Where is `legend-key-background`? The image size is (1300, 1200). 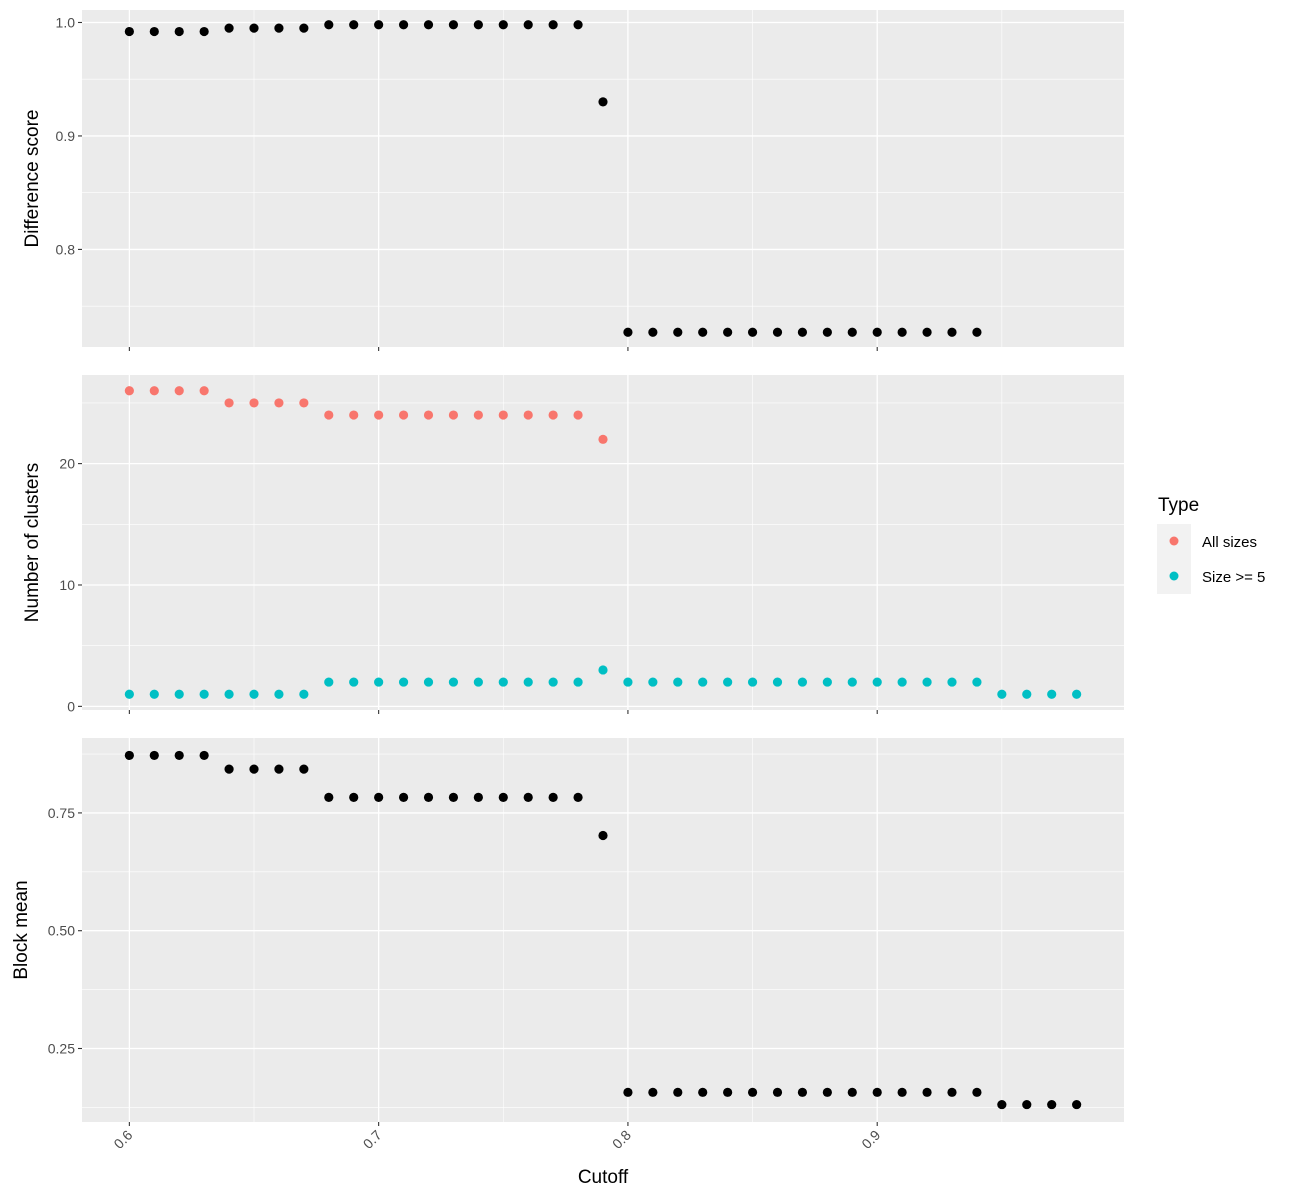
legend-key-background is located at coordinates (1174, 559).